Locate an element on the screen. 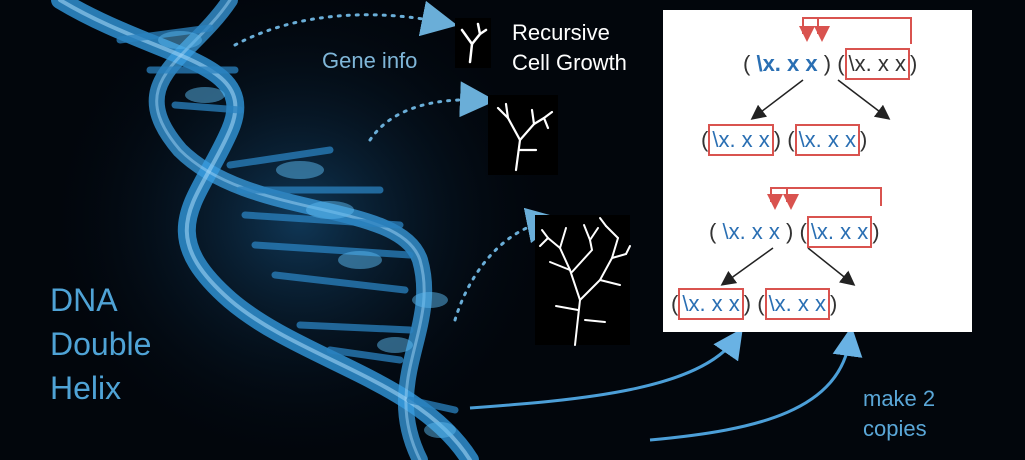 The width and height of the screenshot is (1025, 460). branch-arrow-top-right is located at coordinates (864, 99).